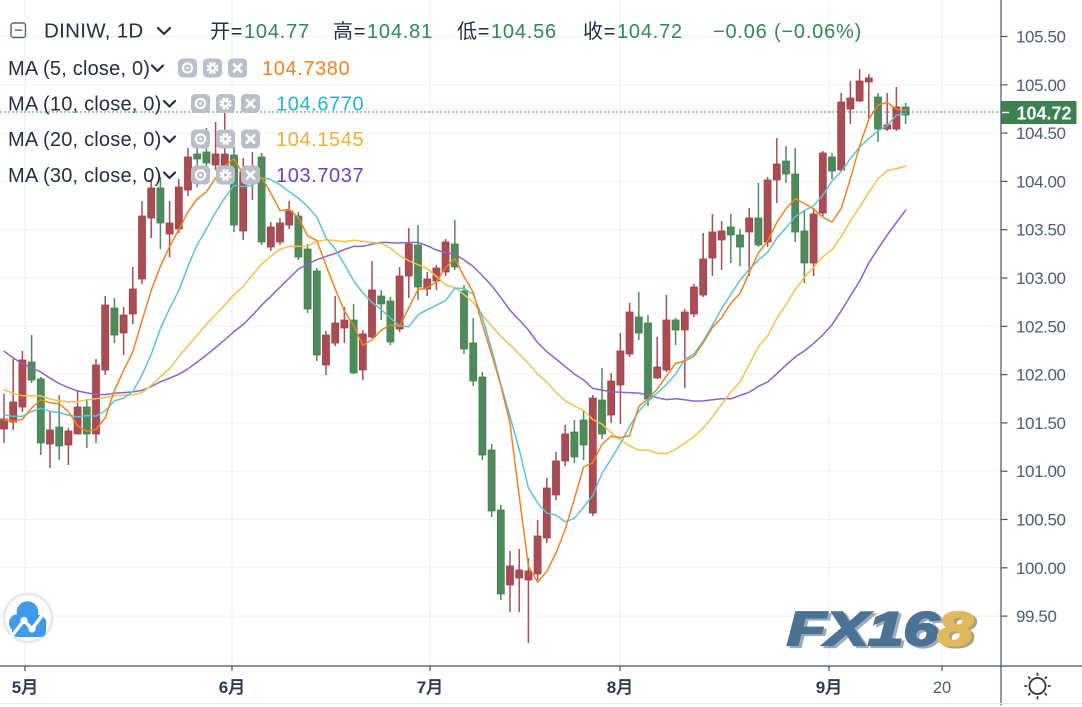 The image size is (1082, 707). What do you see at coordinates (787, 32) in the screenshot?
I see `svg-text: −0.06 (−0.06%)` at bounding box center [787, 32].